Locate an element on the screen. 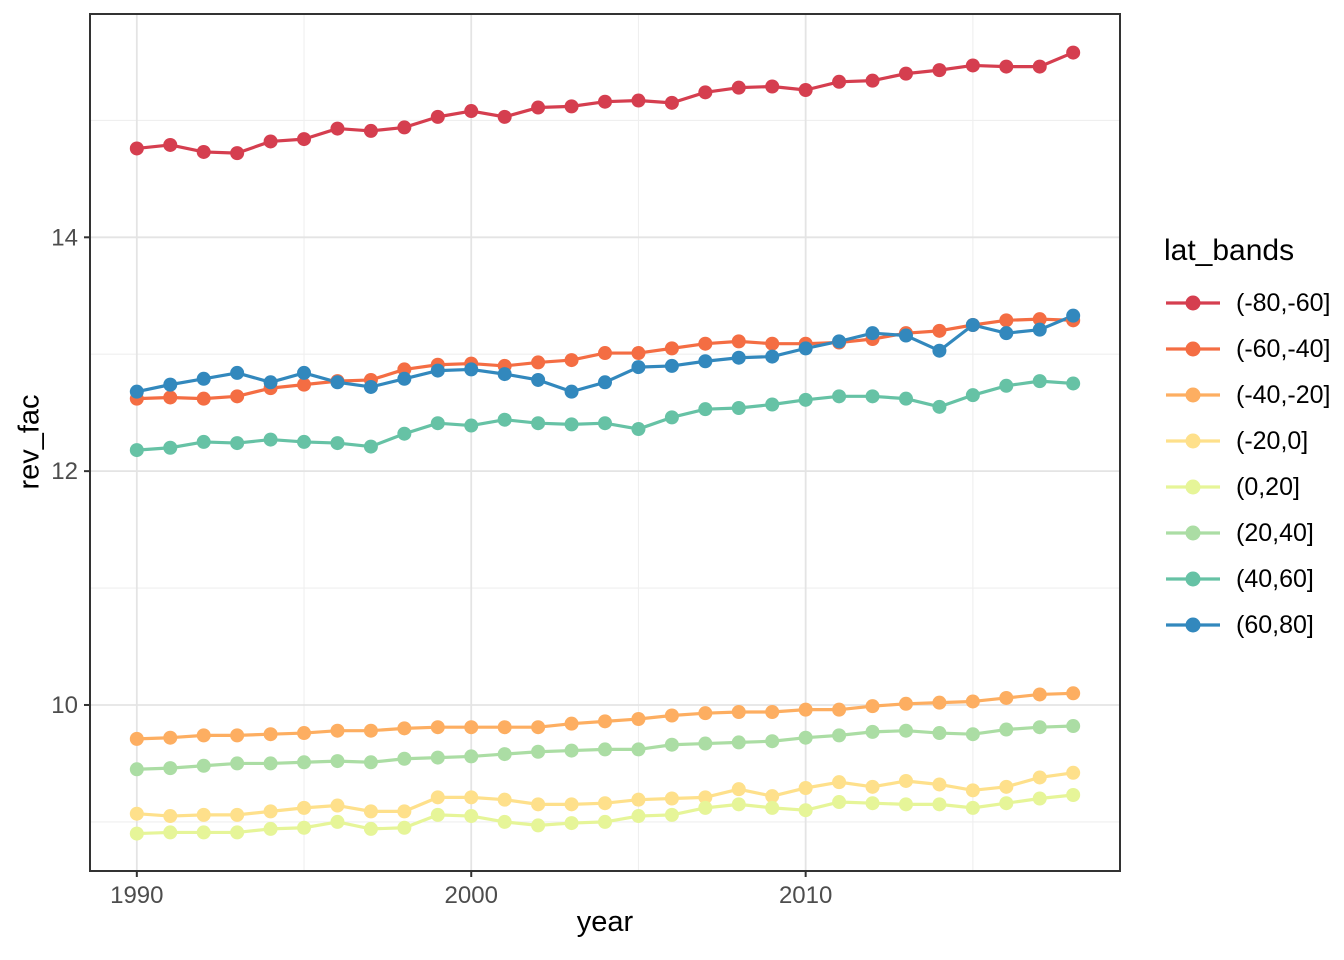  x-tick-label: 2010 is located at coordinates (805, 895).